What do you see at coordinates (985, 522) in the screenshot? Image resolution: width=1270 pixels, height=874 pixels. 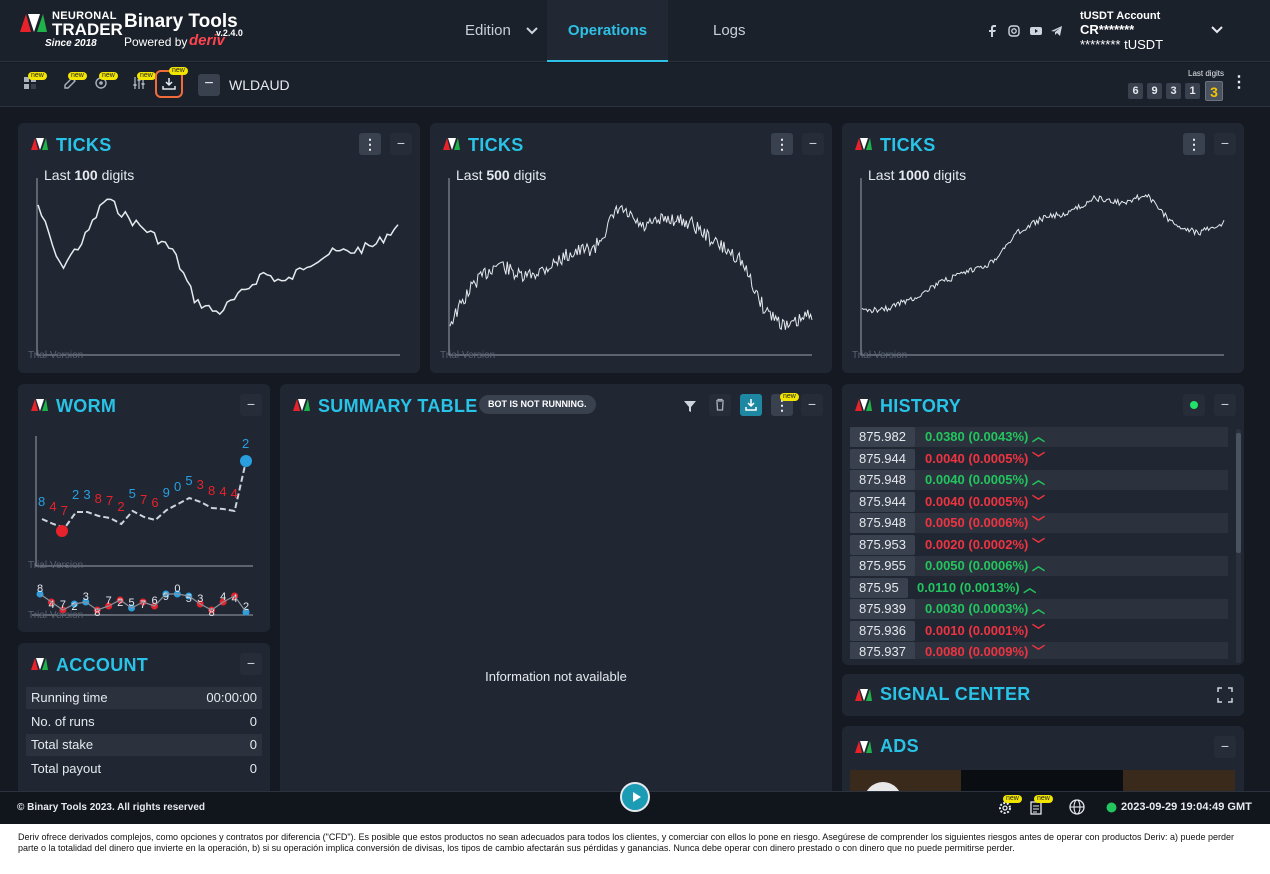 I see `history-change-down: 0.0050 (0.0006%) ﹀` at bounding box center [985, 522].